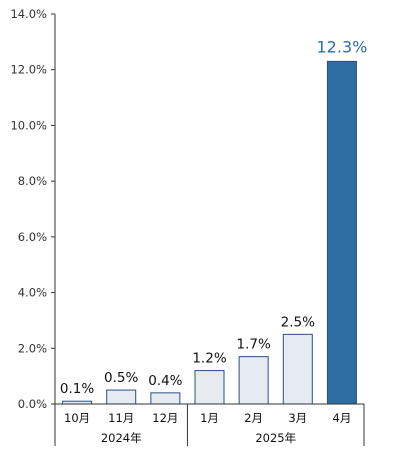 This screenshot has width=401, height=454. I want to click on x-tick-label: 2月, so click(253, 418).